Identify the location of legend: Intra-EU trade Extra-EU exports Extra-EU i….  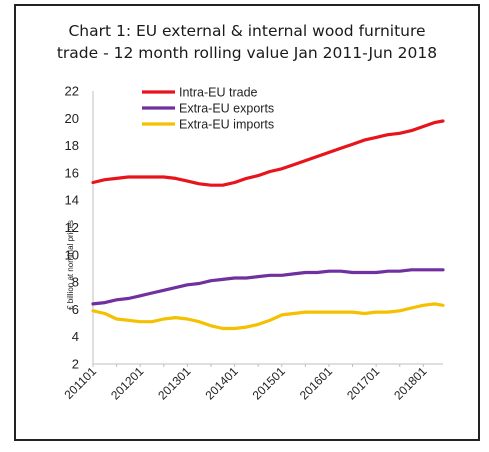
(208, 109).